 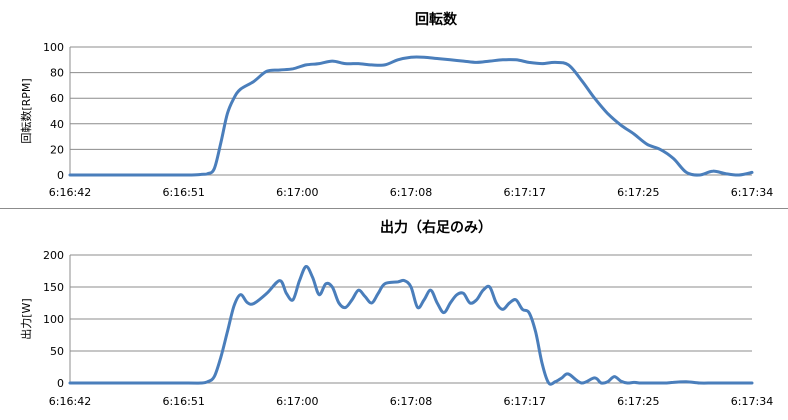 I want to click on y-tick-label: 150, so click(x=53, y=287).